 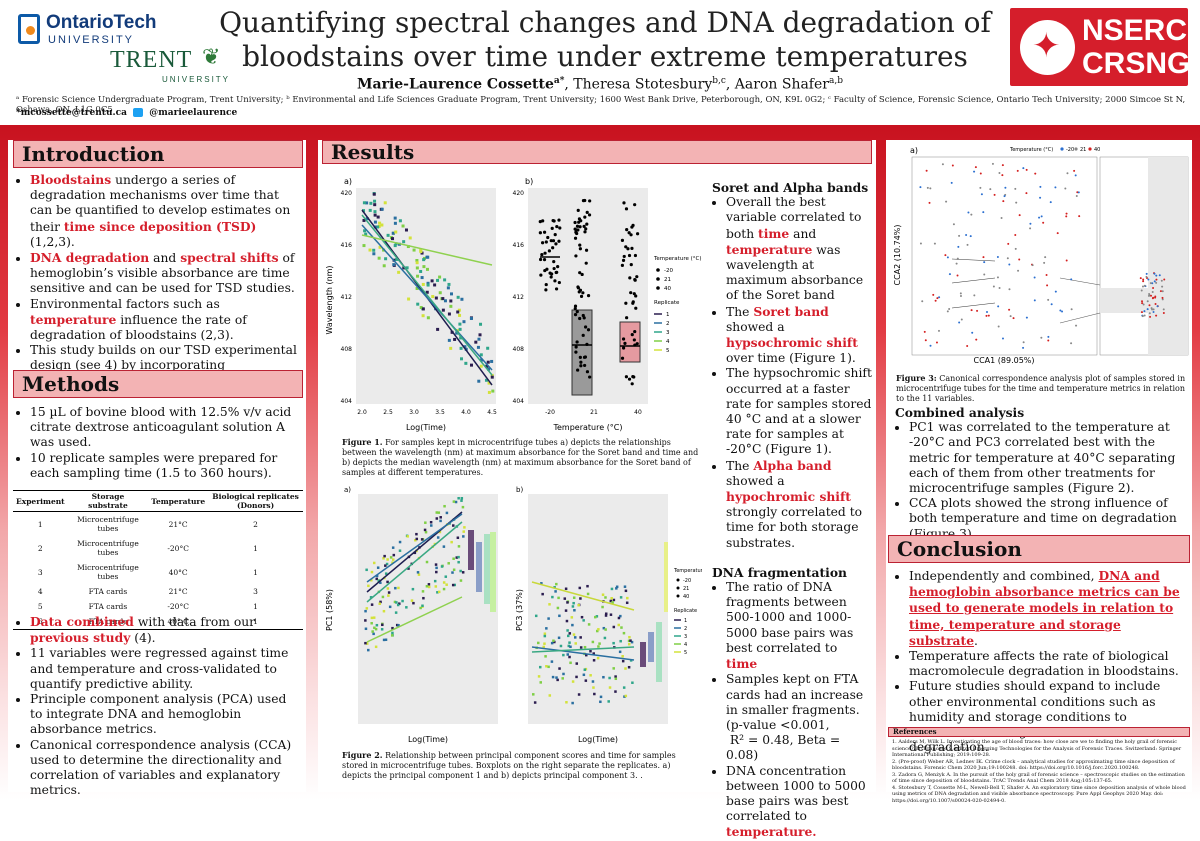 What do you see at coordinates (40, 501) in the screenshot?
I see `table-header-0: Experiment` at bounding box center [40, 501].